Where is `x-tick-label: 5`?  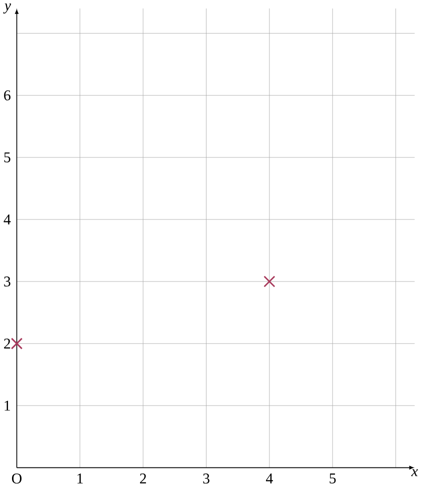 x-tick-label: 5 is located at coordinates (332, 479).